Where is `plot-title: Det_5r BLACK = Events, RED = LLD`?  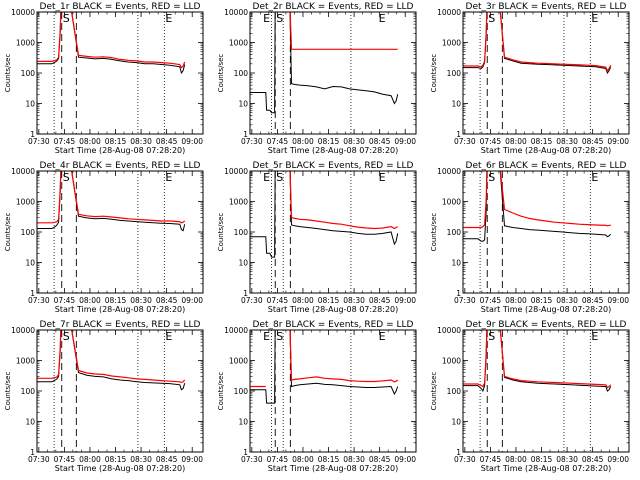 plot-title: Det_5r BLACK = Events, RED = LLD is located at coordinates (333, 166).